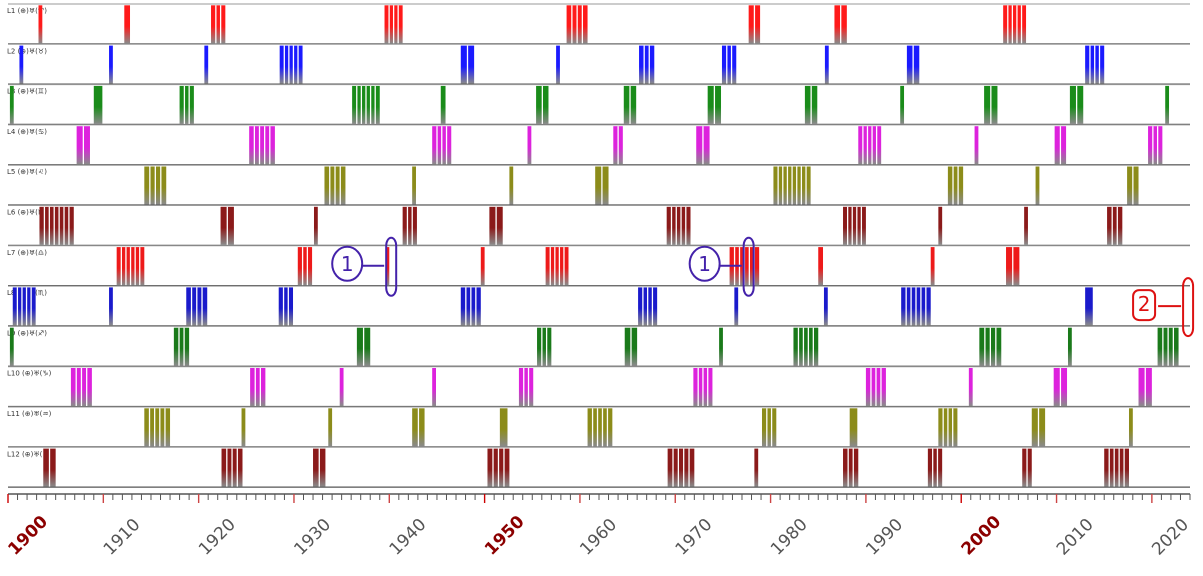  I want to click on row-11: L11 (⊕)♅(♒), so click(598, 427).